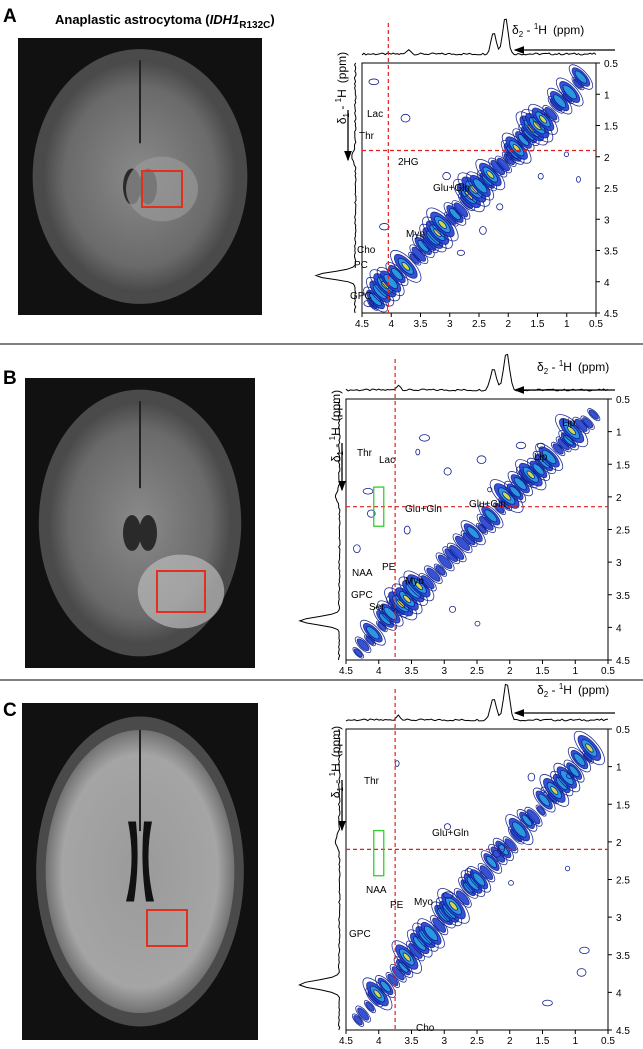 The width and height of the screenshot is (643, 1049). I want to click on mri-lesion, so click(181, 591).